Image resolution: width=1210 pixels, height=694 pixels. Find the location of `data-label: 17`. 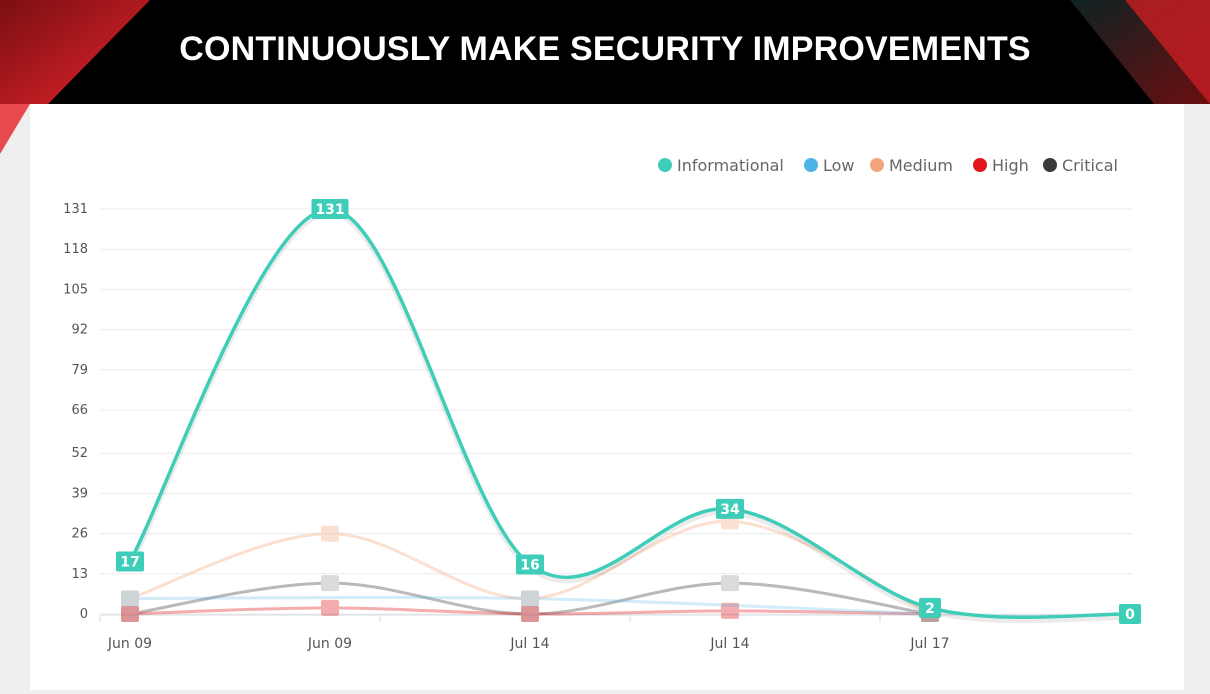

data-label: 17 is located at coordinates (129, 562).